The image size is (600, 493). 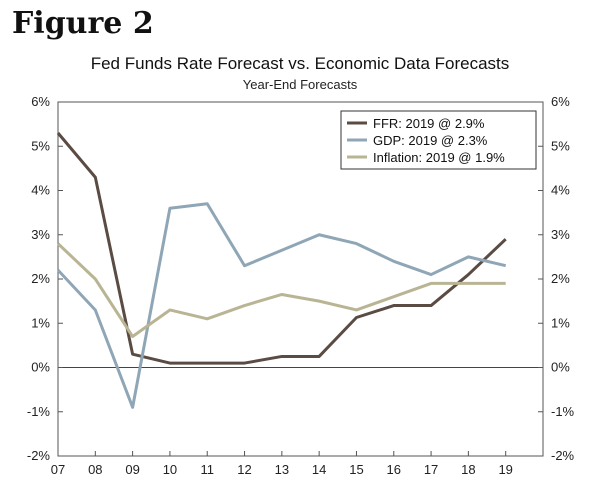 What do you see at coordinates (429, 123) in the screenshot?
I see `legend-label-ffr: FFR: 2019 @ 2.9%` at bounding box center [429, 123].